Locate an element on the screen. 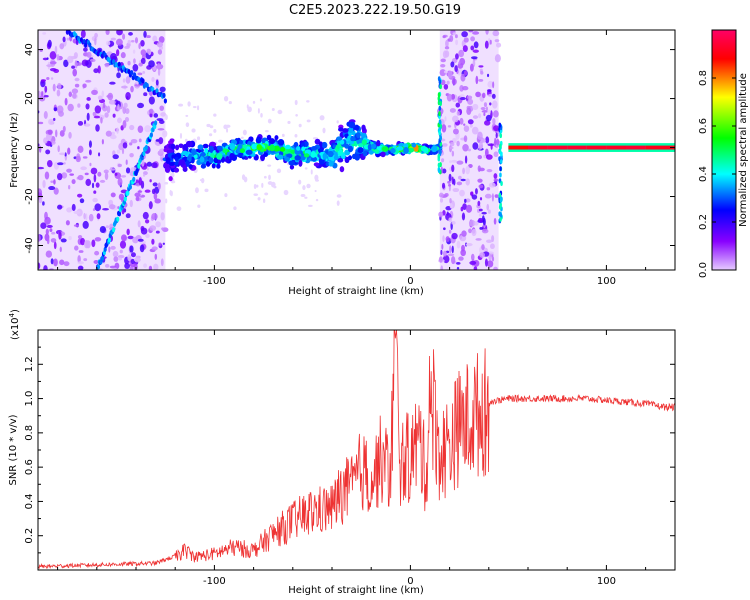 Image resolution: width=750 pixels, height=600 pixels. svg-text: (x104) is located at coordinates (14, 324).